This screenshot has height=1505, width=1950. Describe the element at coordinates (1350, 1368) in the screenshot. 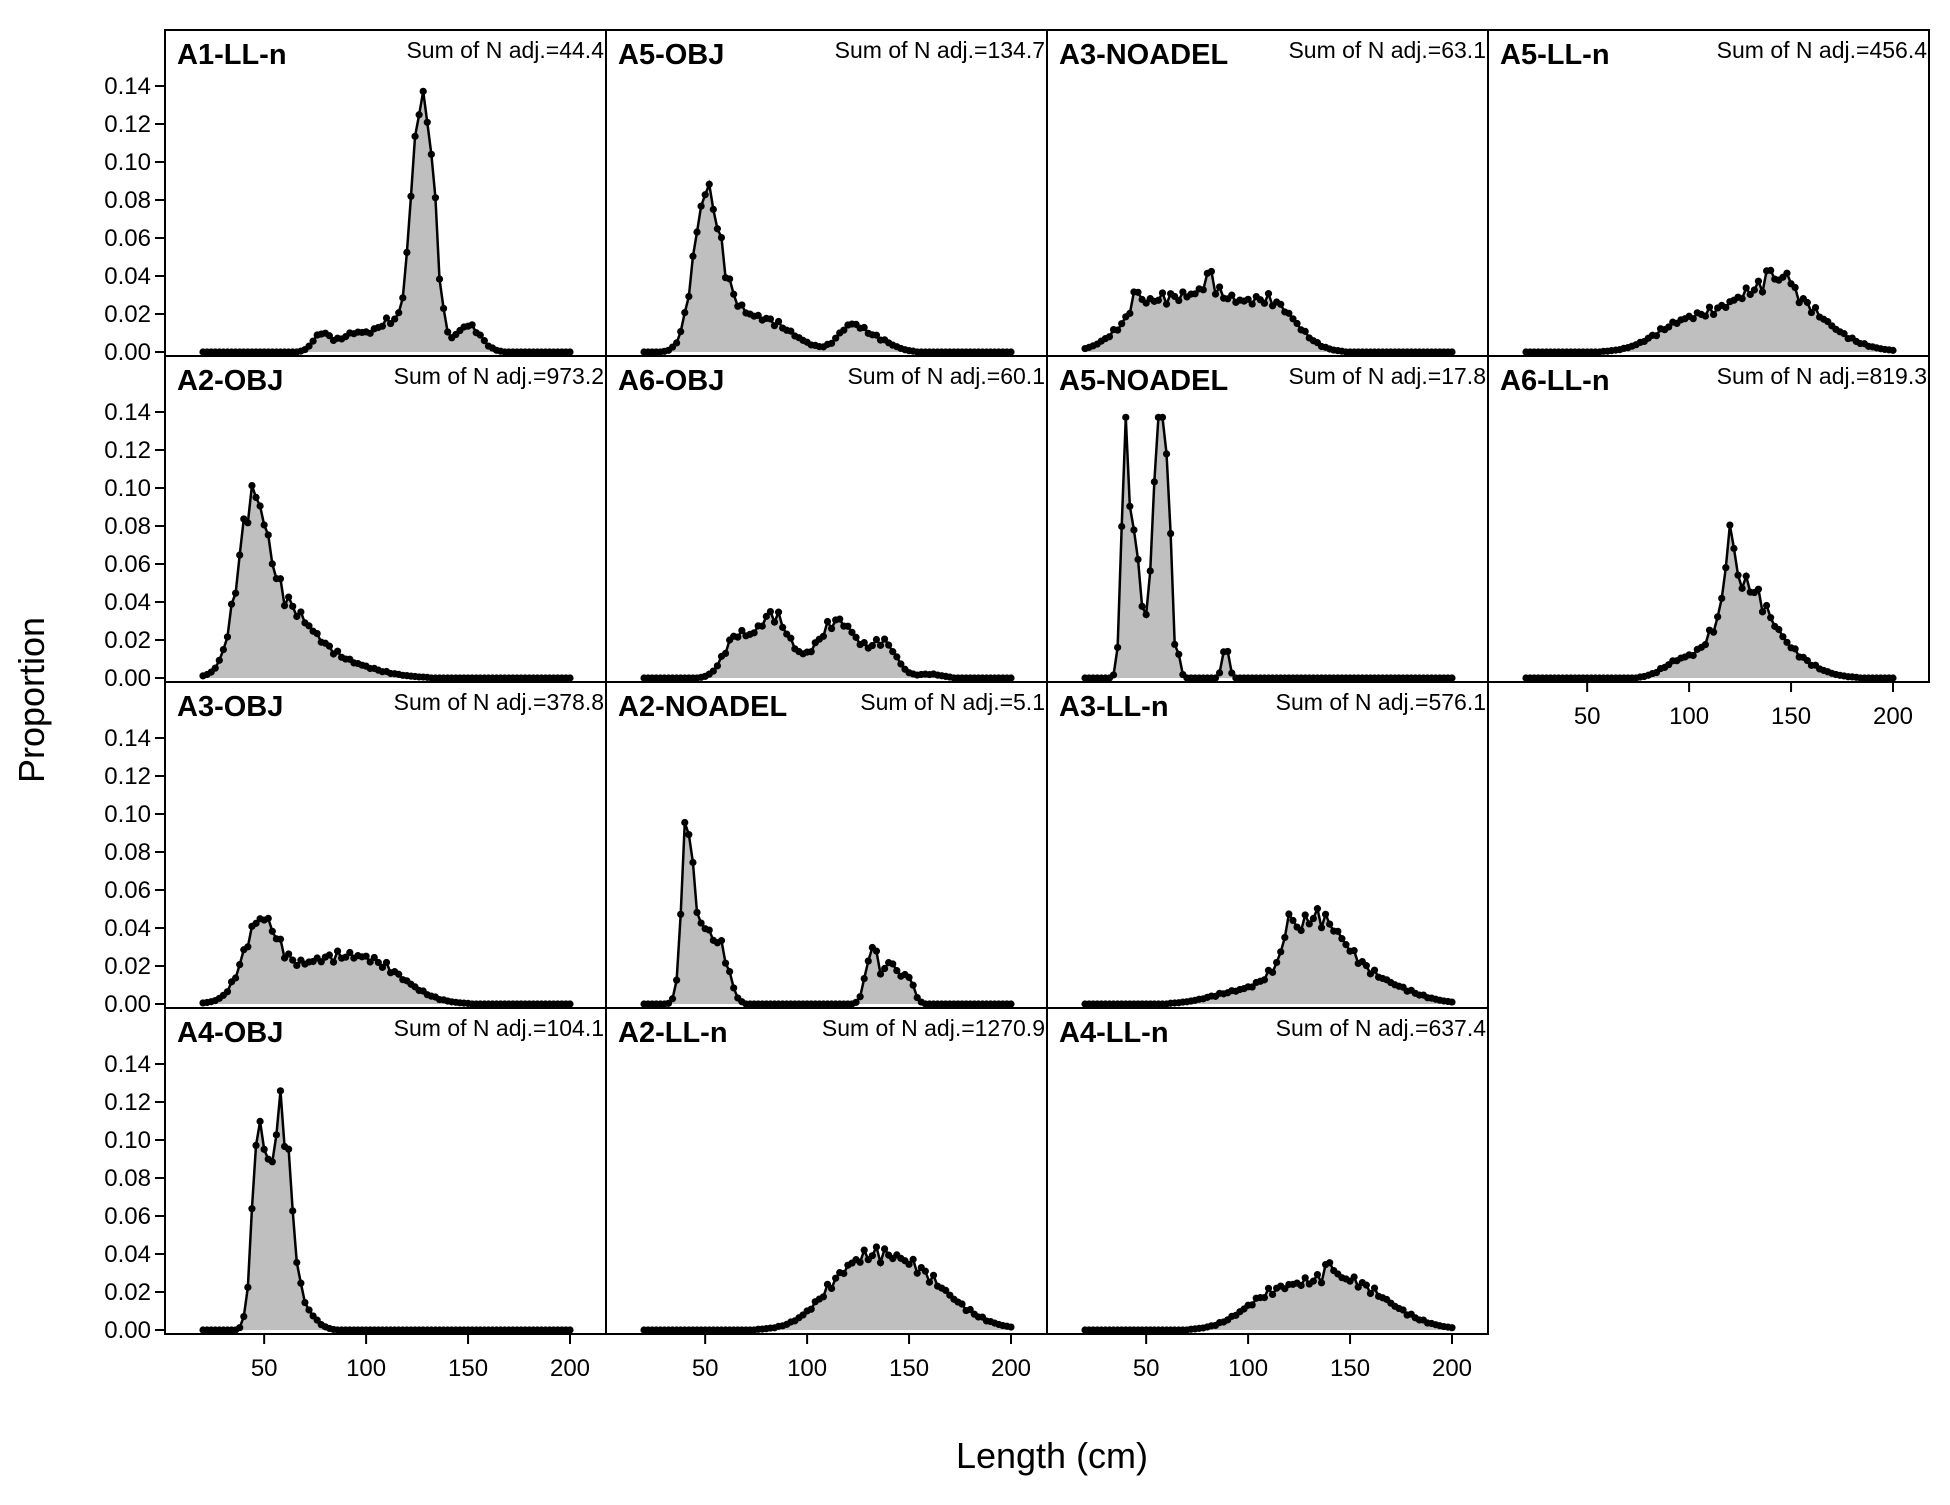

I see `x-tick-label: 150` at that location.